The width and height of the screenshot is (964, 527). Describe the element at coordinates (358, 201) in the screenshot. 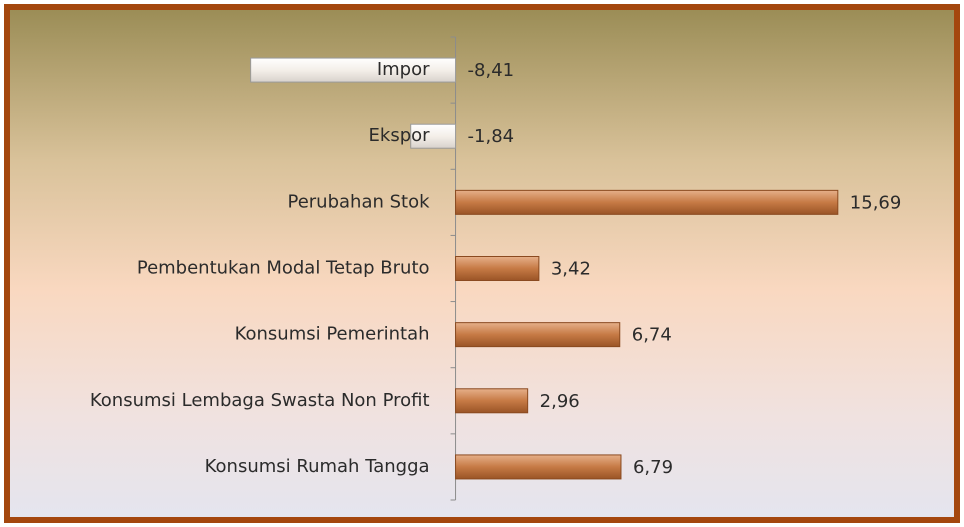

I see `category-label: Perubahan Stok` at that location.